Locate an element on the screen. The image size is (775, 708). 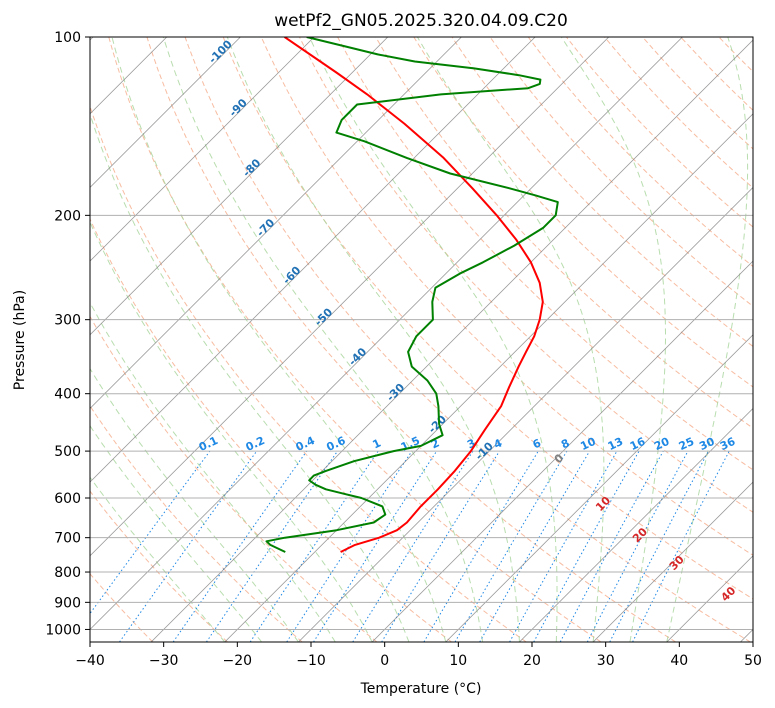
y-tick-label: 700 is located at coordinates (67, 539).